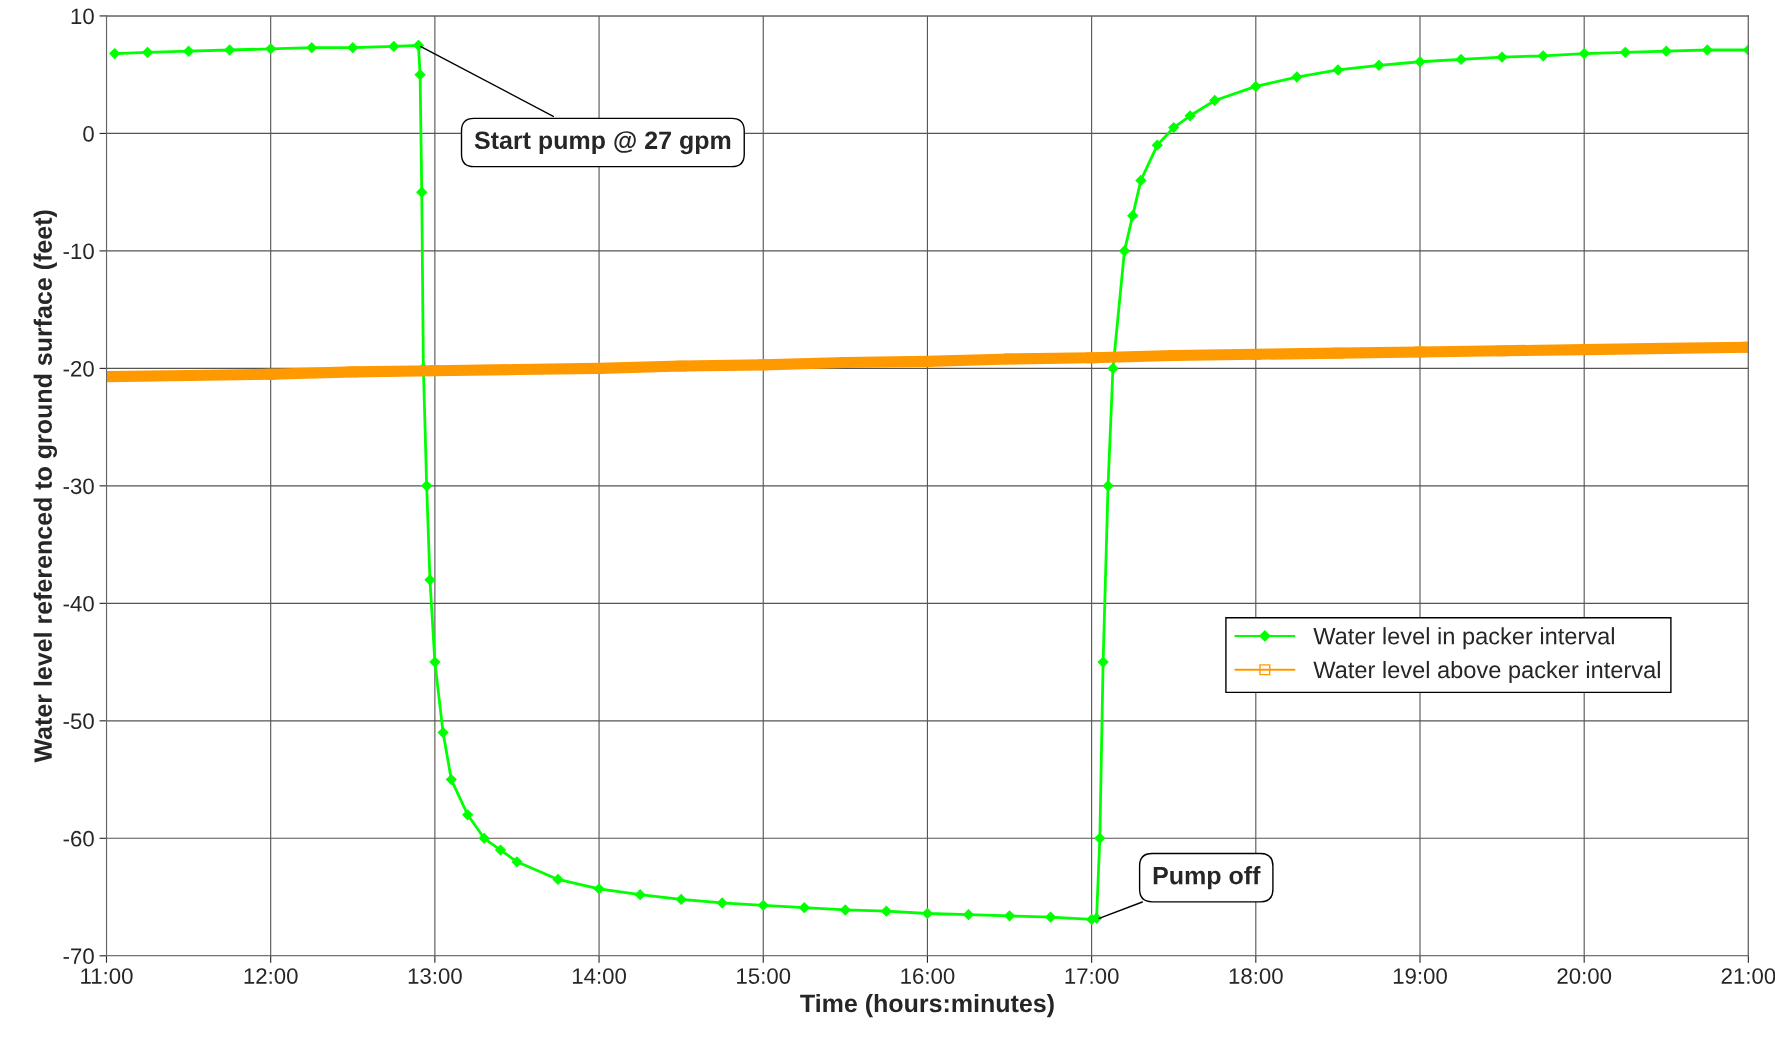  Describe the element at coordinates (1584, 976) in the screenshot. I see `x-tick-label: 20:00` at that location.